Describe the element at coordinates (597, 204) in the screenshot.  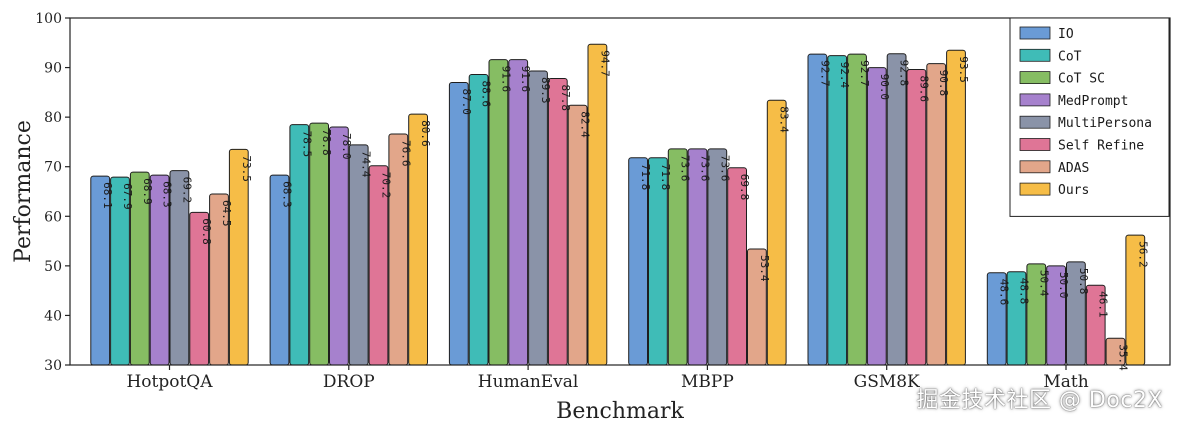
I see `bar-ours-humaneval` at that location.